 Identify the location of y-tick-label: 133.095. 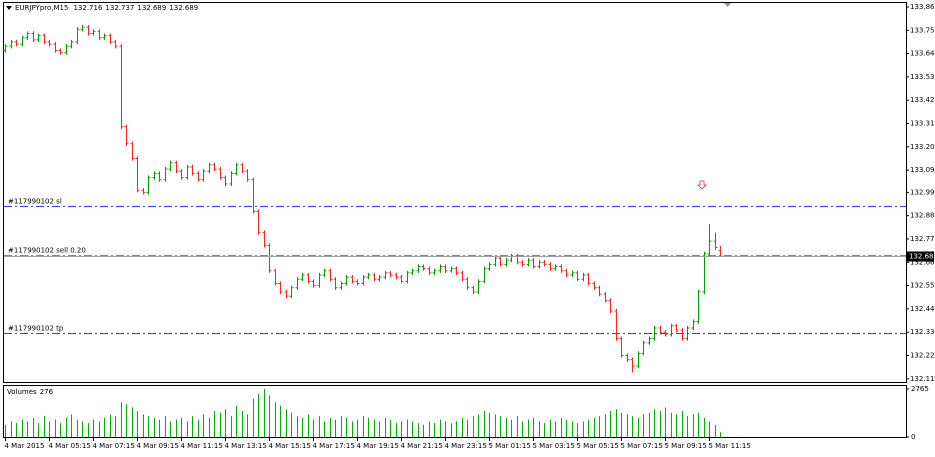
(922, 170).